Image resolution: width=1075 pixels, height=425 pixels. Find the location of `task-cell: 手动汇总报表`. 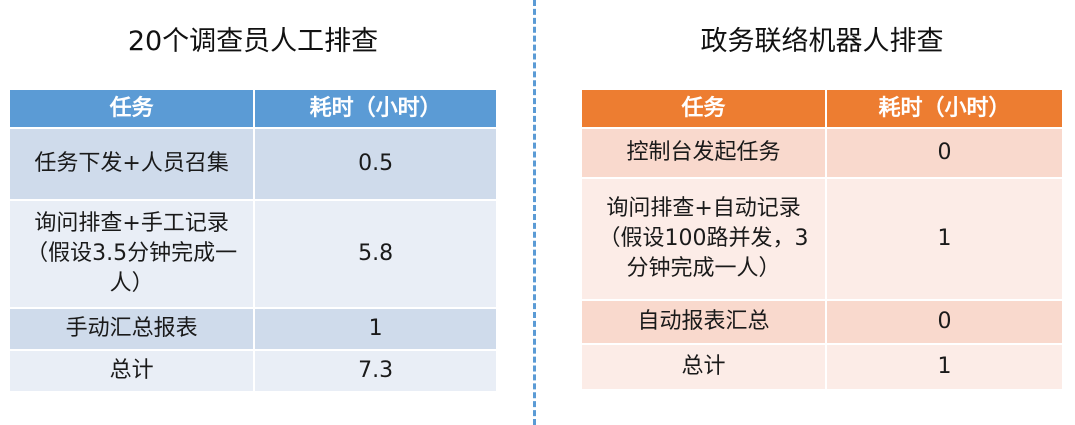

task-cell: 手动汇总报表 is located at coordinates (133, 330).